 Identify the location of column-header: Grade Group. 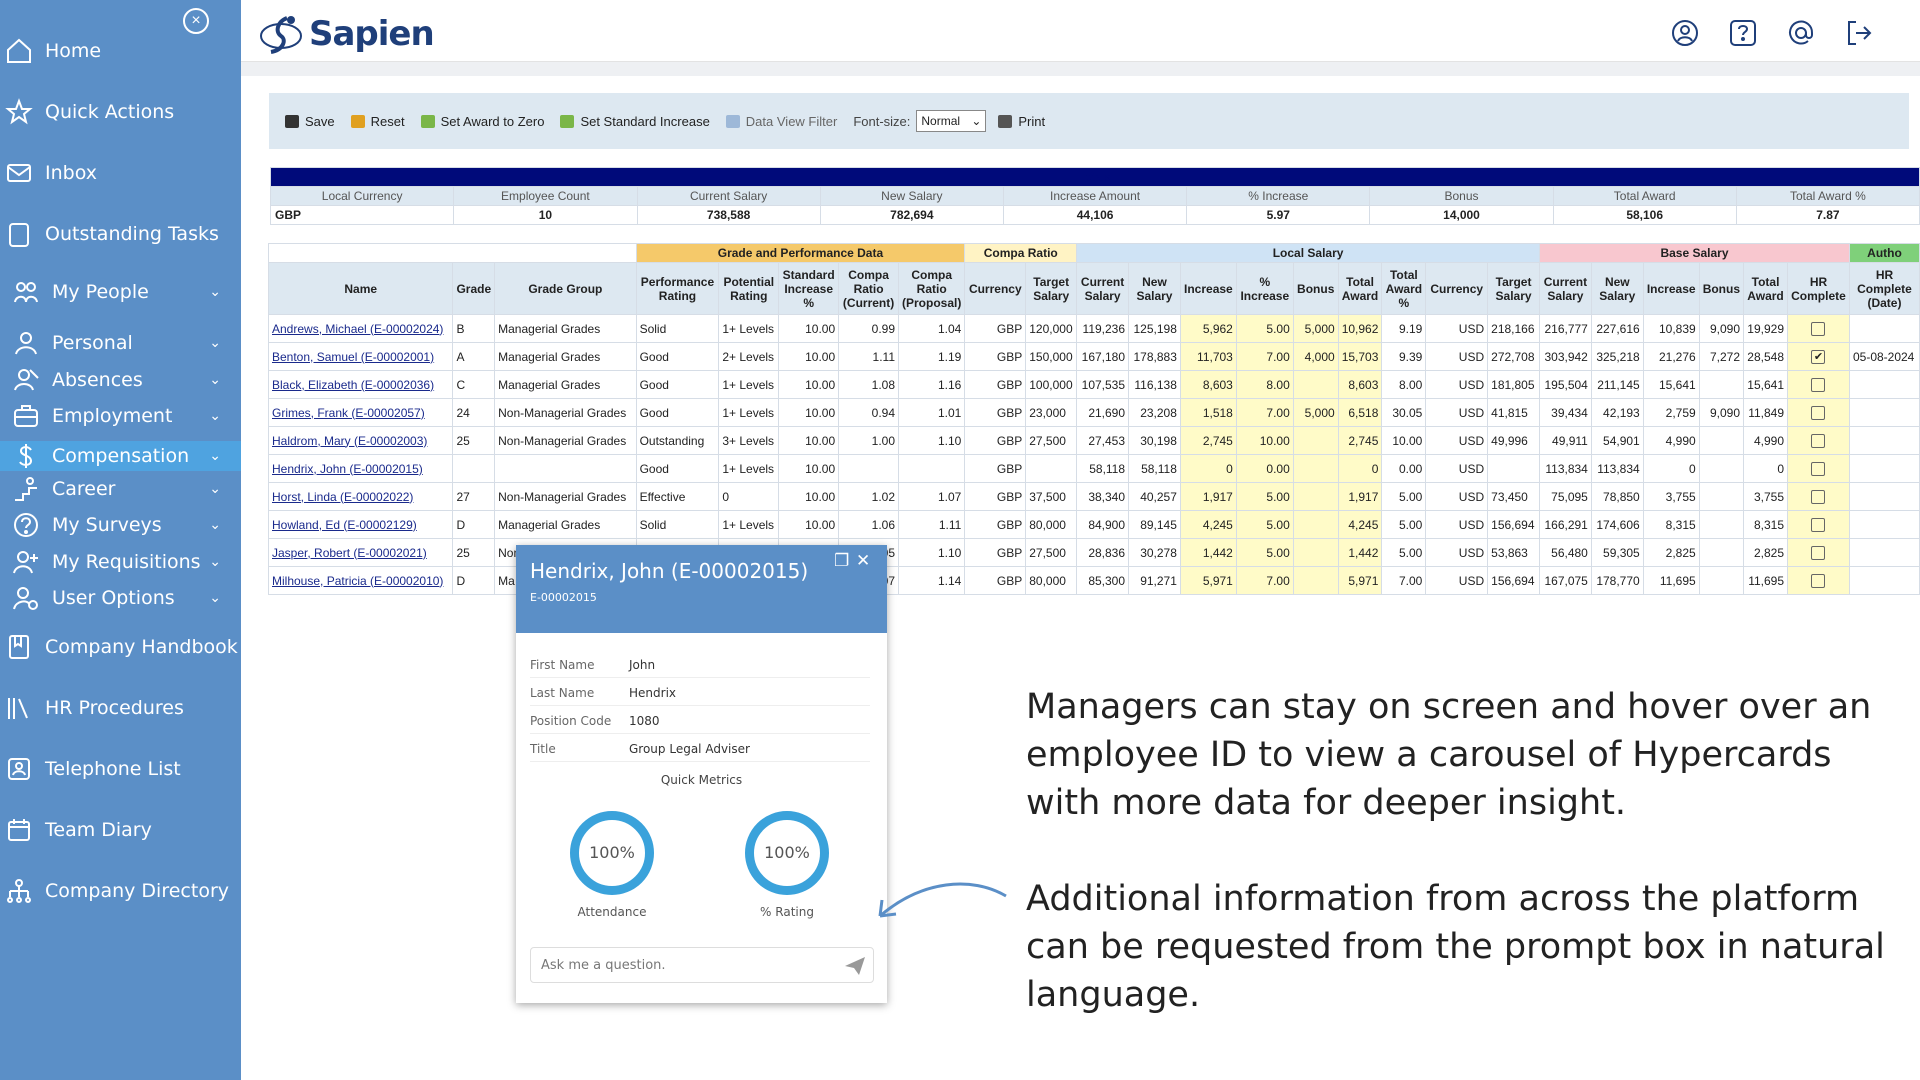
(565, 288).